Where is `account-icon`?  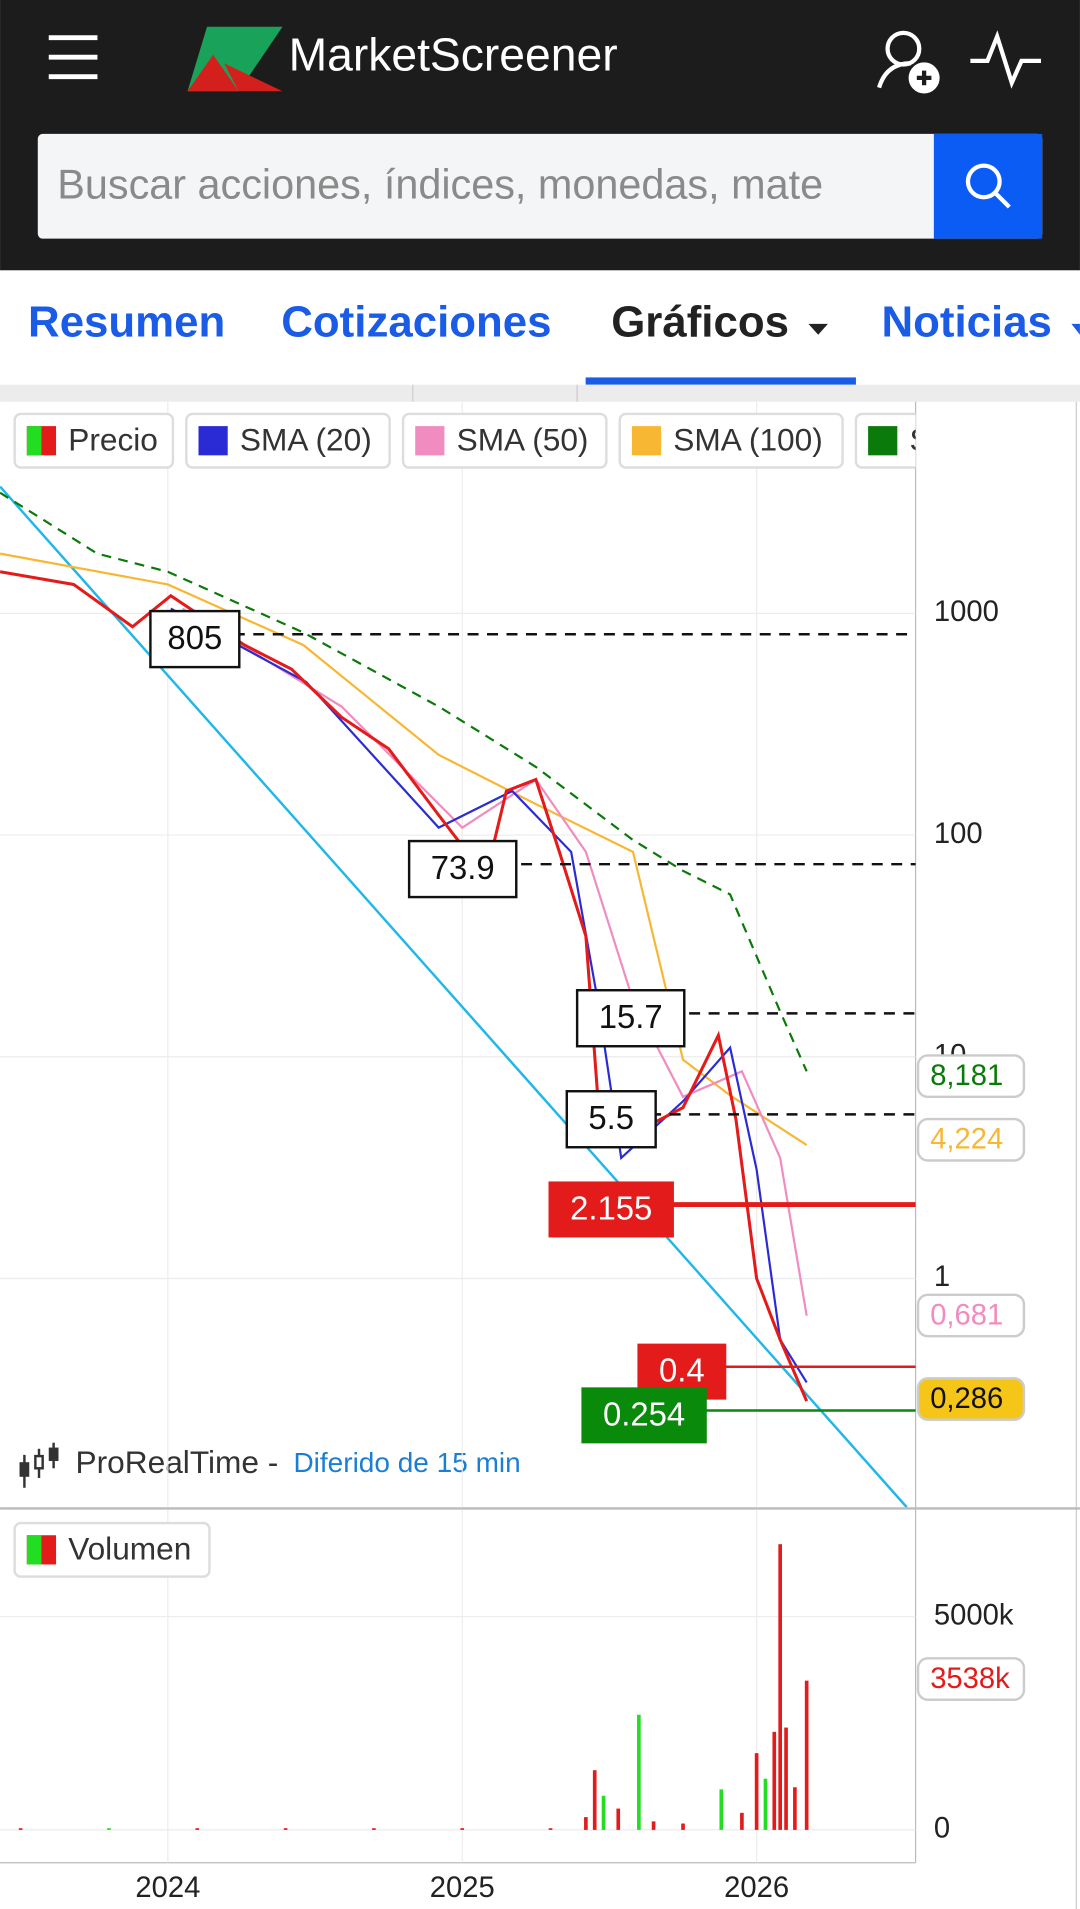
account-icon is located at coordinates (908, 62).